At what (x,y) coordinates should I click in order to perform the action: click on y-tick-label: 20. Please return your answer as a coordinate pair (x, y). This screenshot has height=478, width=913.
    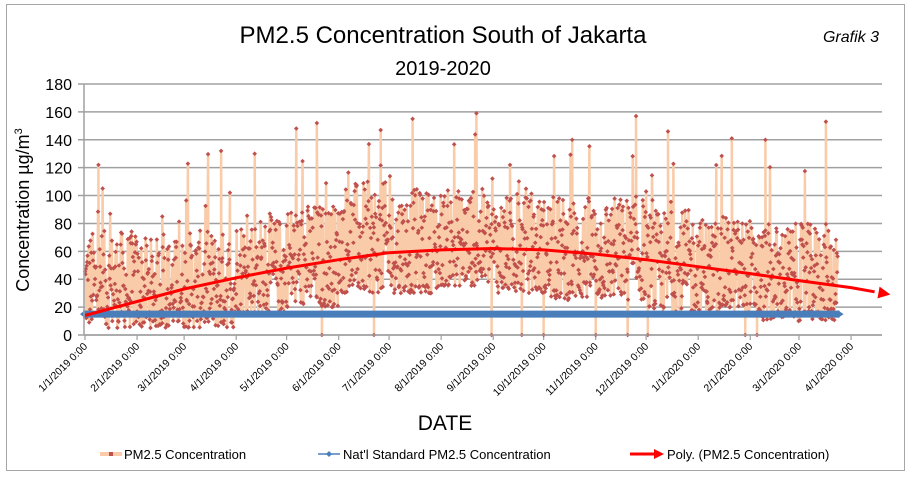
    Looking at the image, I should click on (63, 308).